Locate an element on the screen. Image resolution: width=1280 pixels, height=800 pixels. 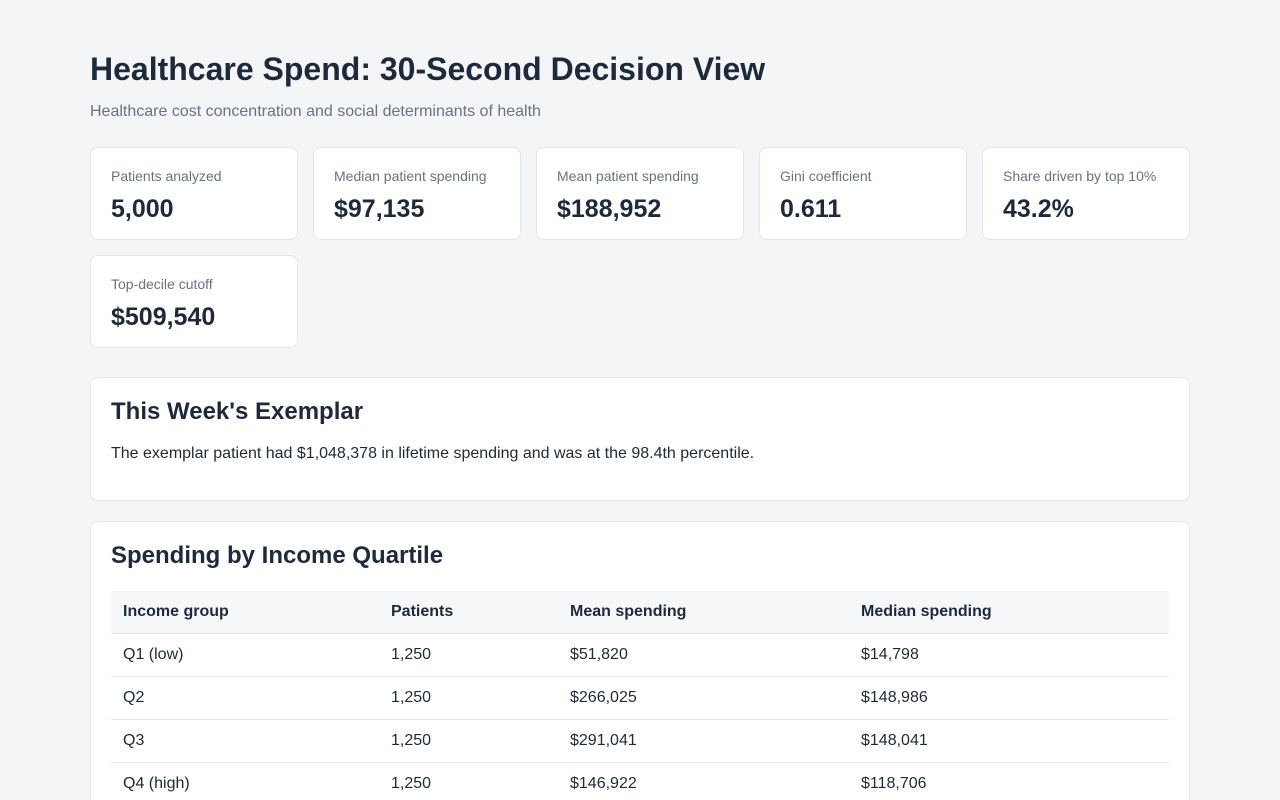
cell-median-spending: $14,798 is located at coordinates (1009, 655).